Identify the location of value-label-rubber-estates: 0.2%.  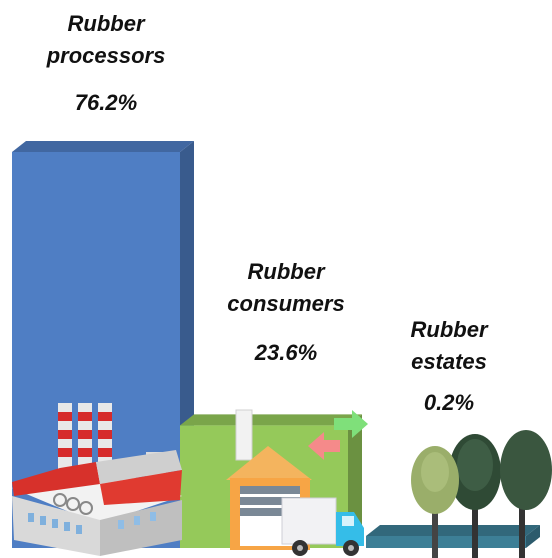
(449, 402).